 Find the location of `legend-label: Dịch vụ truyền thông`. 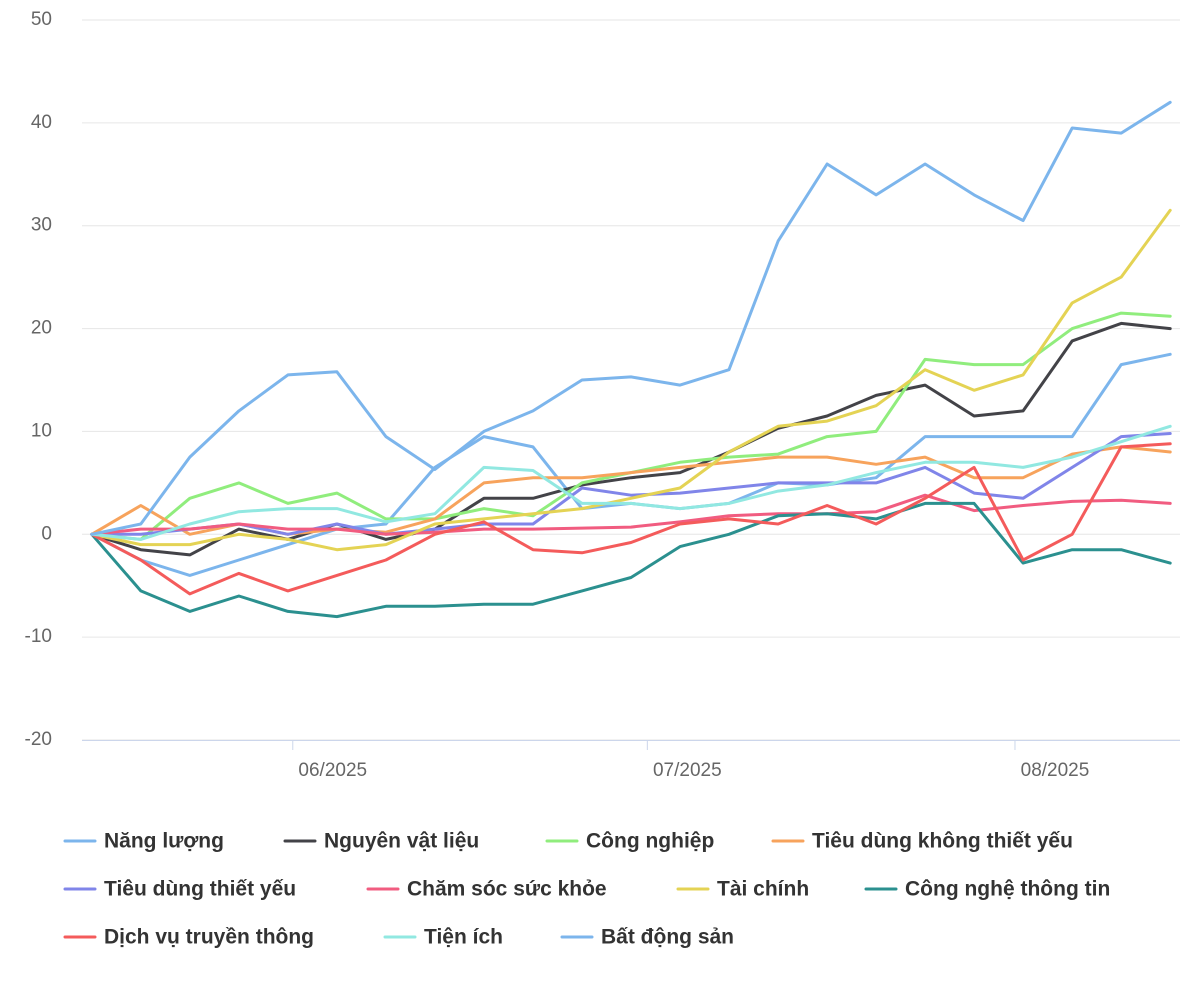

legend-label: Dịch vụ truyền thông is located at coordinates (209, 937).